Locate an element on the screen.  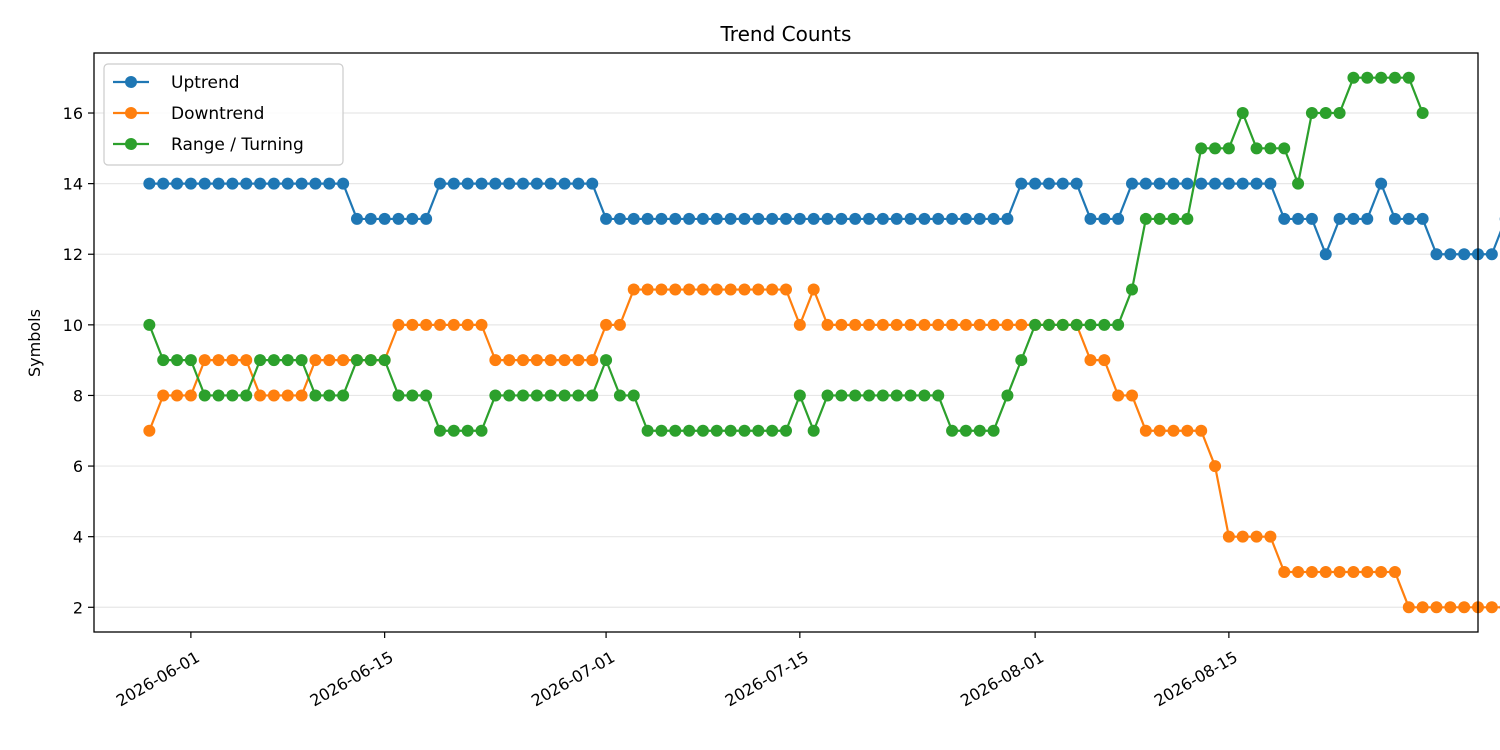
legend: Uptrend Downtrend Range / Turning is located at coordinates (223, 114).